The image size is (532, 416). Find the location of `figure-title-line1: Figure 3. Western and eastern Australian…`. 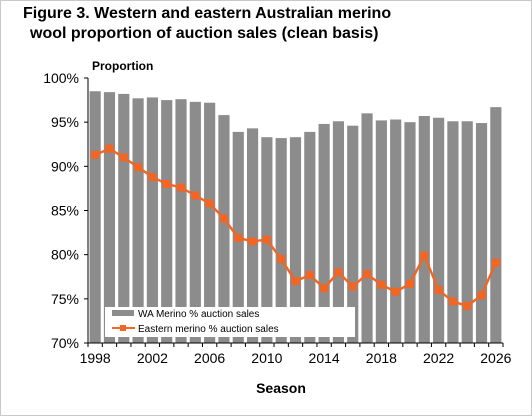

figure-title-line1: Figure 3. Western and eastern Australian… is located at coordinates (207, 13).